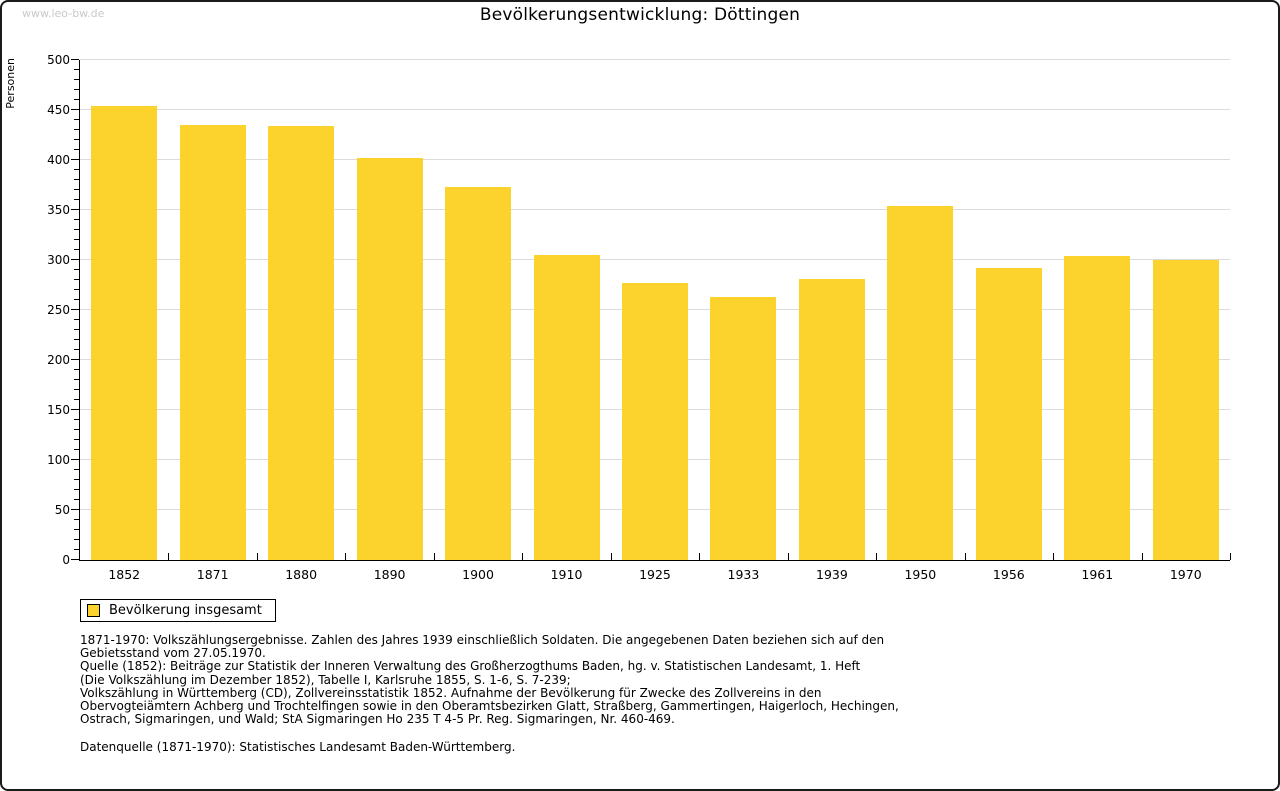 The width and height of the screenshot is (1280, 791). I want to click on y-tick-label: 300, so click(58, 260).